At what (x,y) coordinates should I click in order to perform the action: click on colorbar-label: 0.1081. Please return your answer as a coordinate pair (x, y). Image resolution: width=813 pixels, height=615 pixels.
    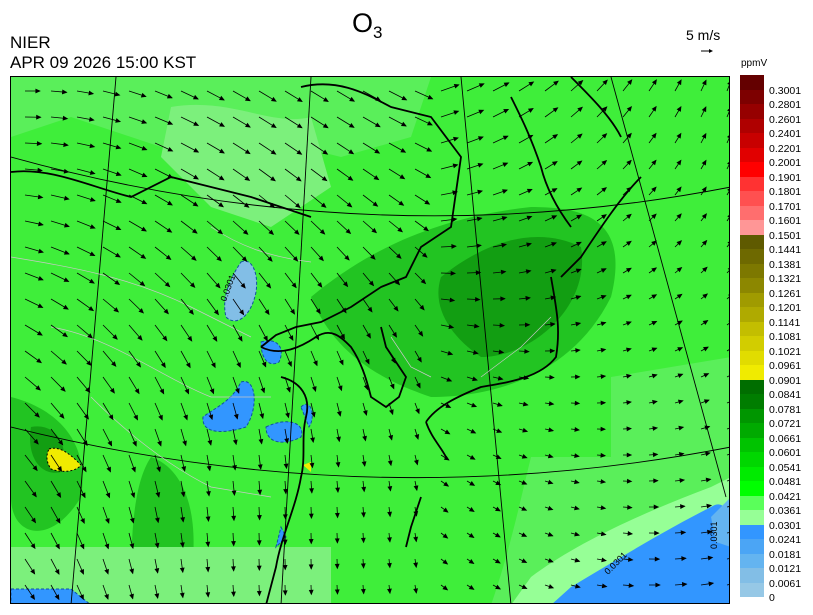
    Looking at the image, I should click on (785, 337).